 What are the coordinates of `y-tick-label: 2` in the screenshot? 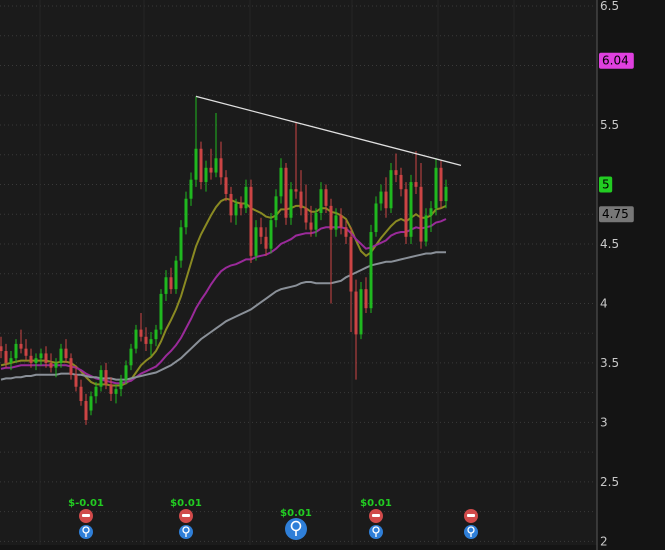 It's located at (604, 541).